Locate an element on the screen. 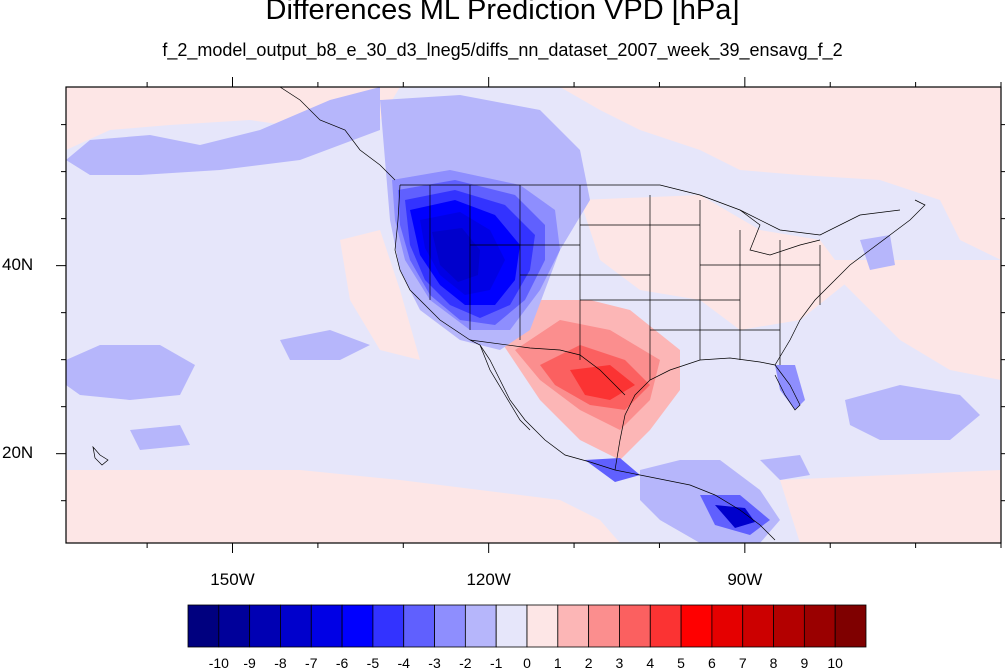  colorbar-tick-label: 6 is located at coordinates (712, 663).